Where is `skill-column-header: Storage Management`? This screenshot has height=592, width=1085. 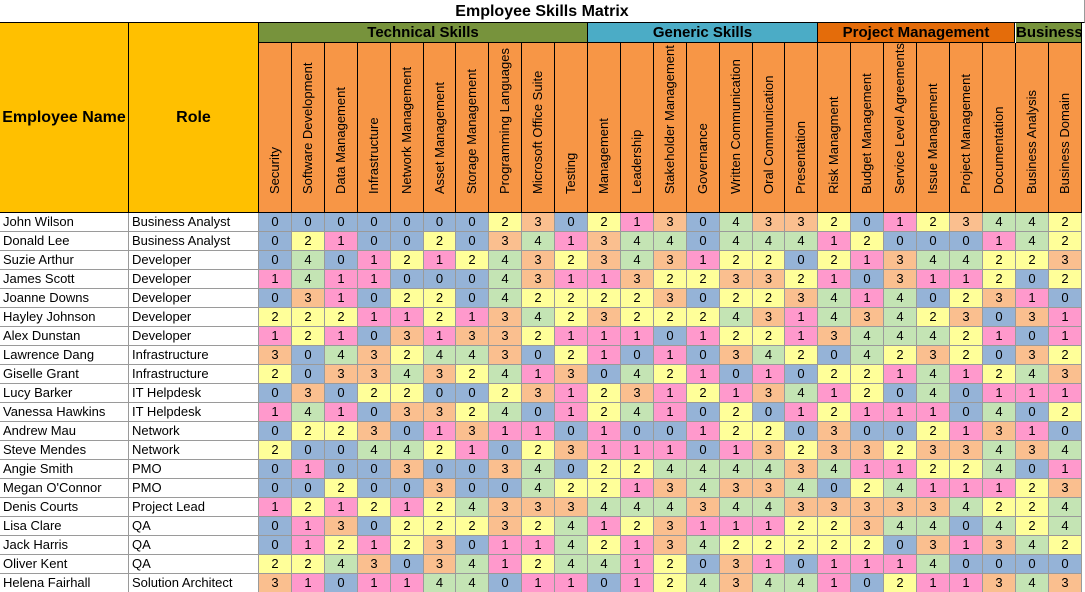
skill-column-header: Storage Management is located at coordinates (472, 128).